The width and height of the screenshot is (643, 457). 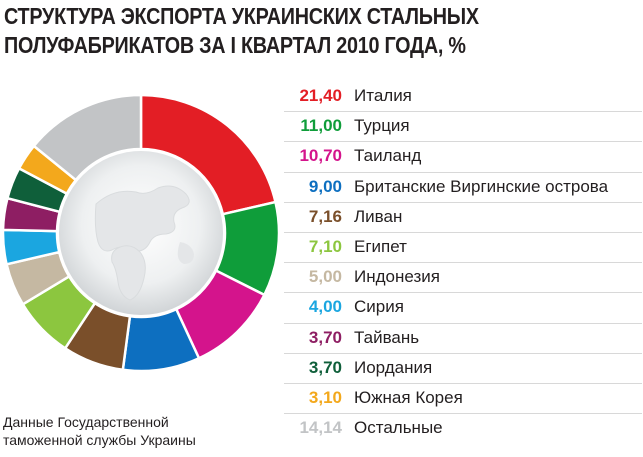 What do you see at coordinates (325, 307) in the screenshot?
I see `legend-value: 4,00` at bounding box center [325, 307].